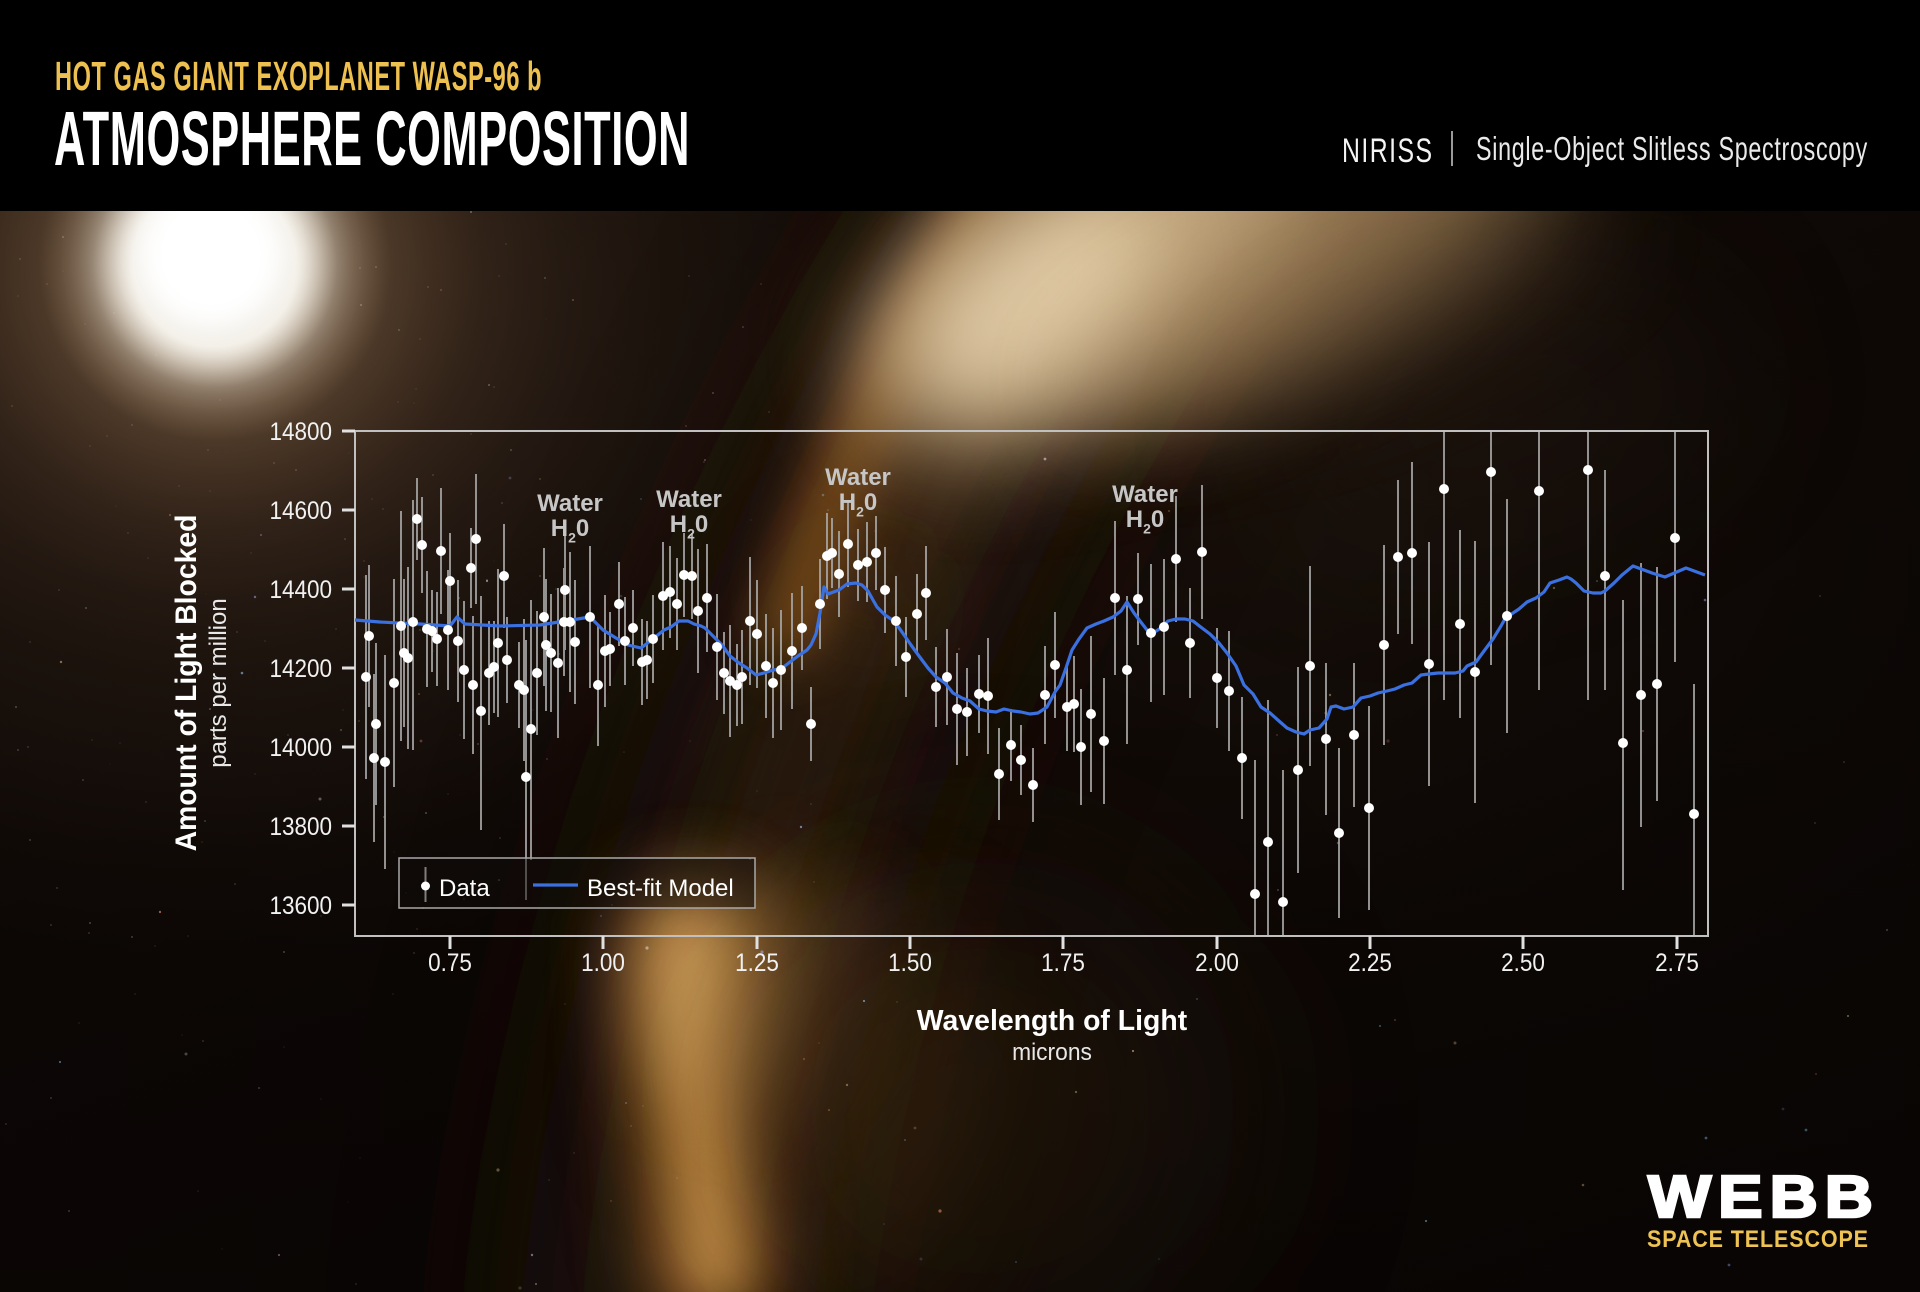  I want to click on svg-text: 14200, so click(300, 669).